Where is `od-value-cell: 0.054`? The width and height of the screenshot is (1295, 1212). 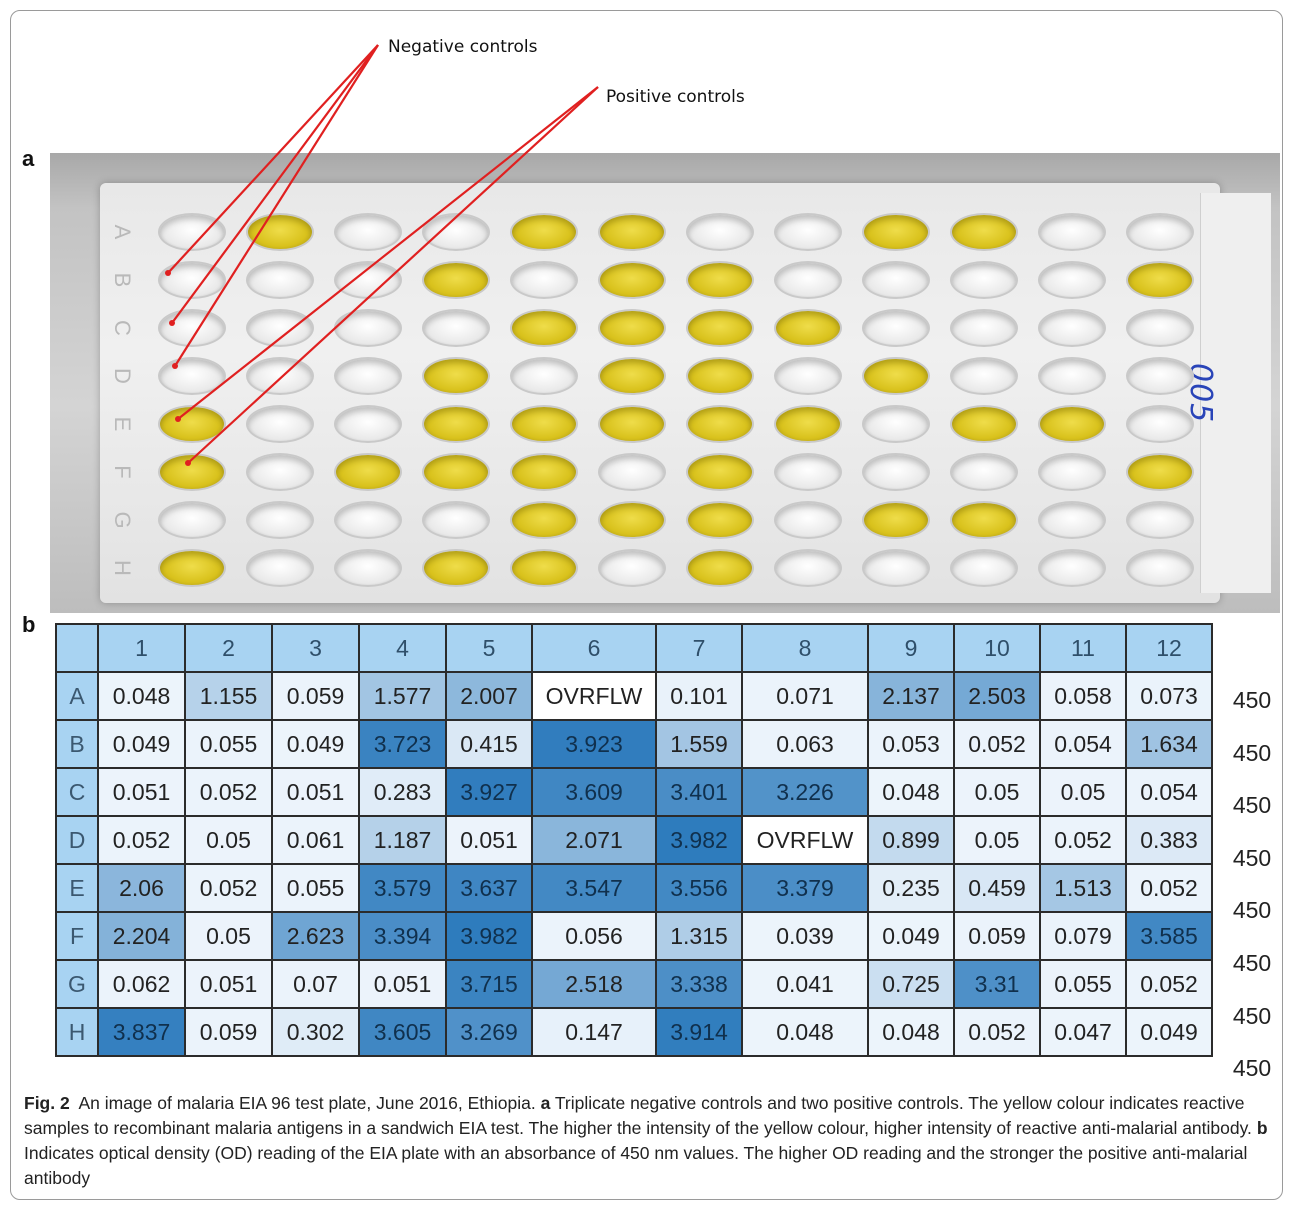 od-value-cell: 0.054 is located at coordinates (1169, 792).